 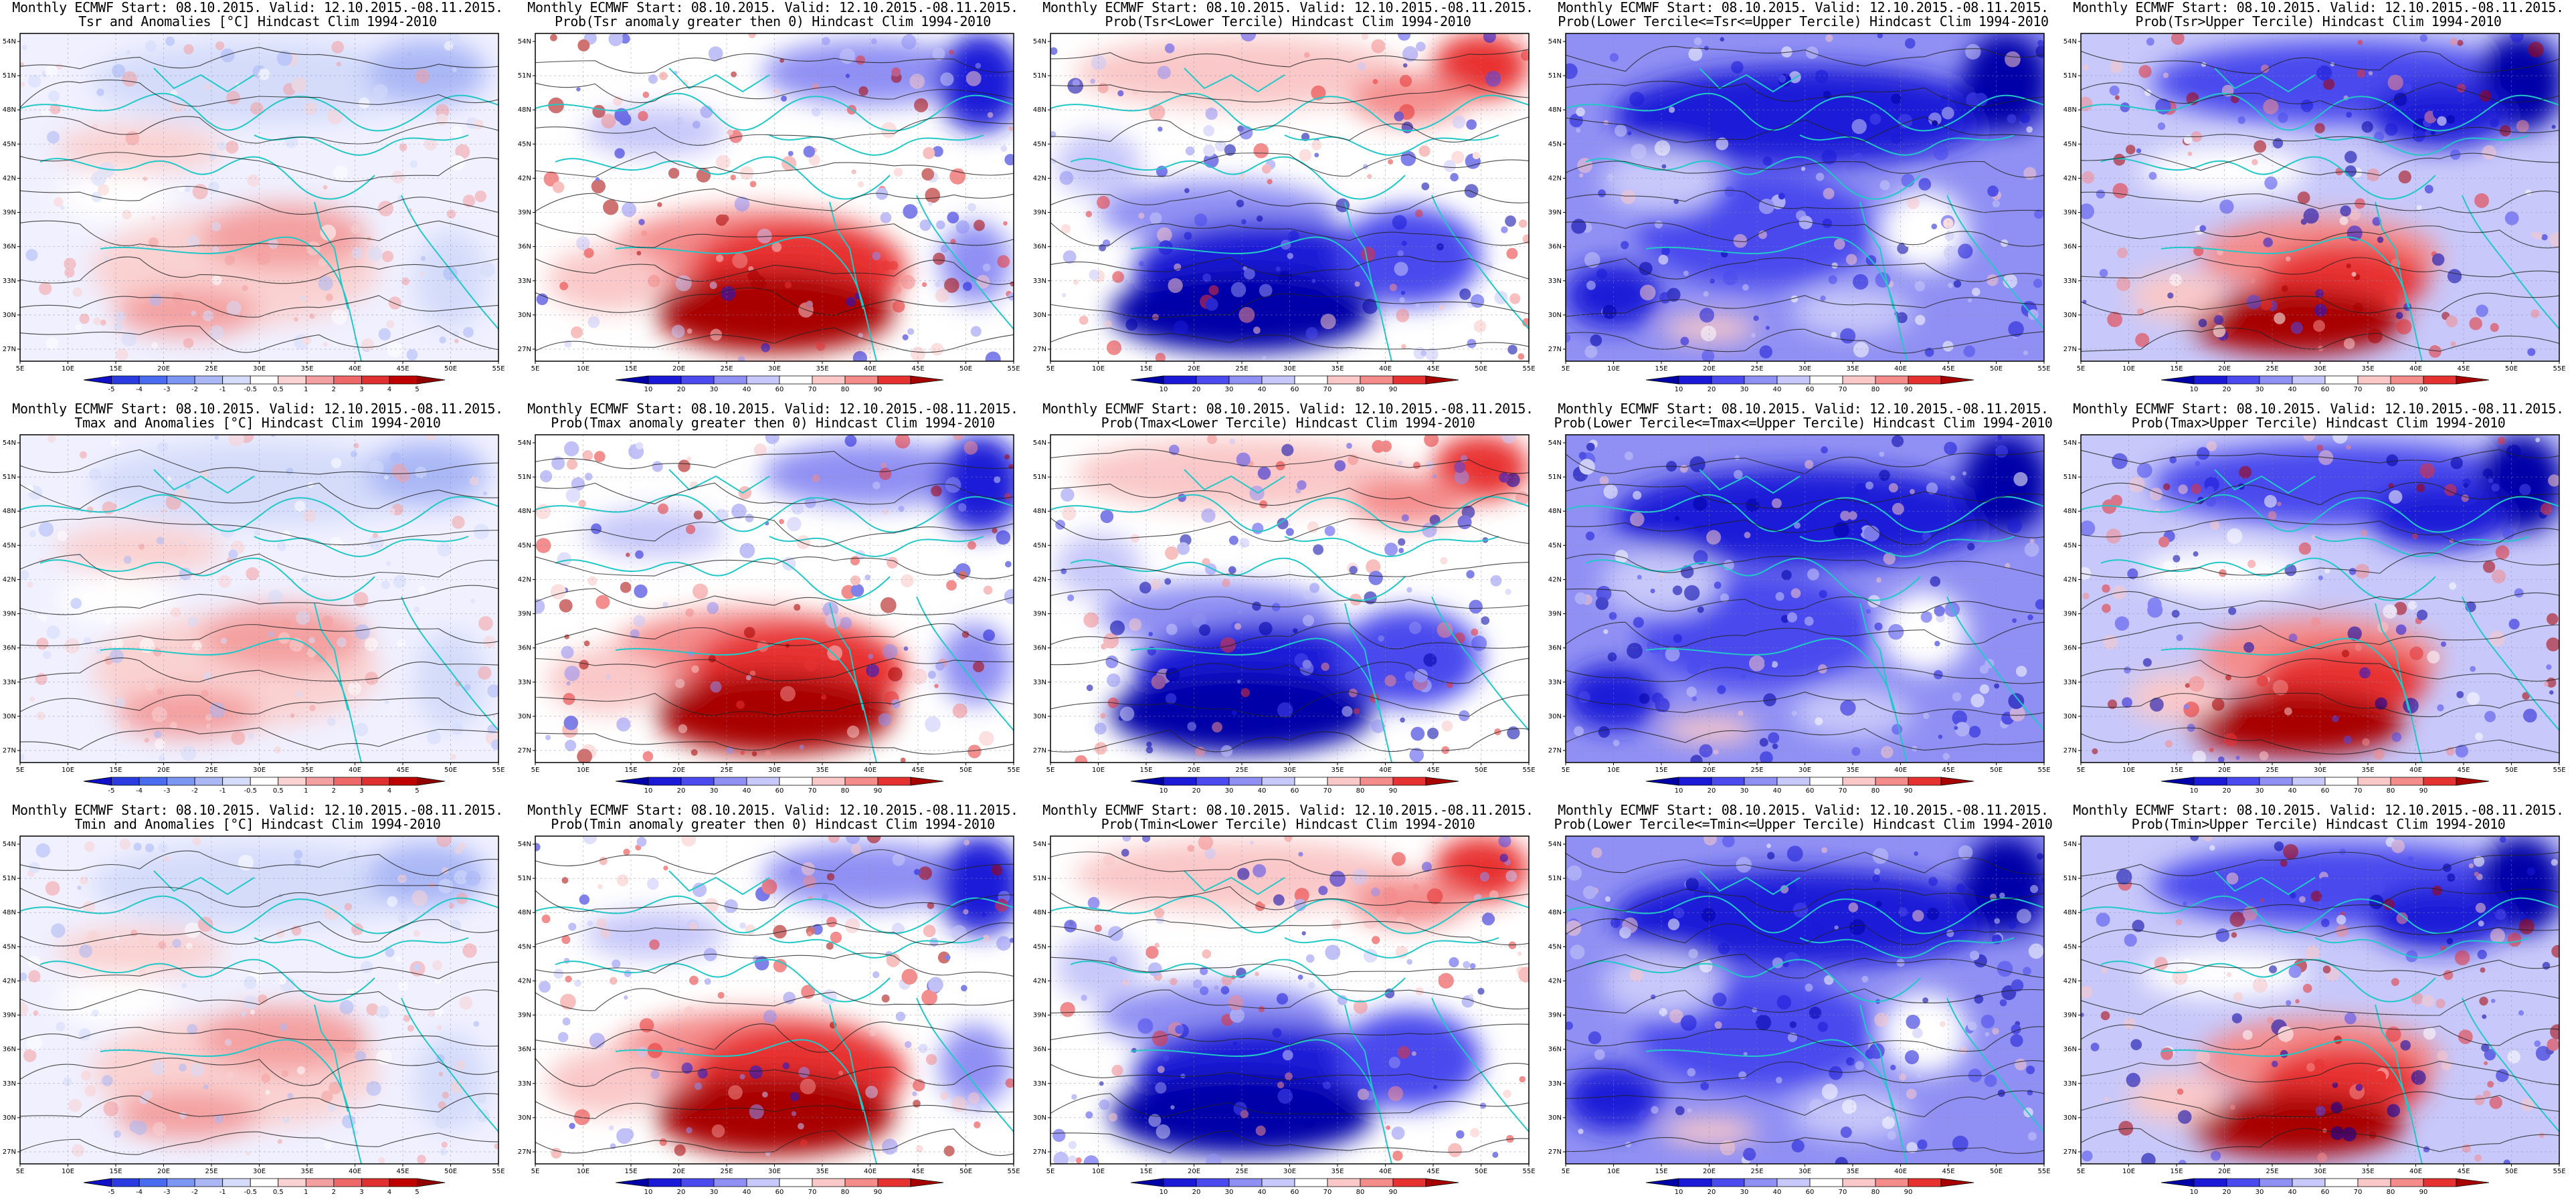 I want to click on lon-tick-label: 15E, so click(x=115, y=1171).